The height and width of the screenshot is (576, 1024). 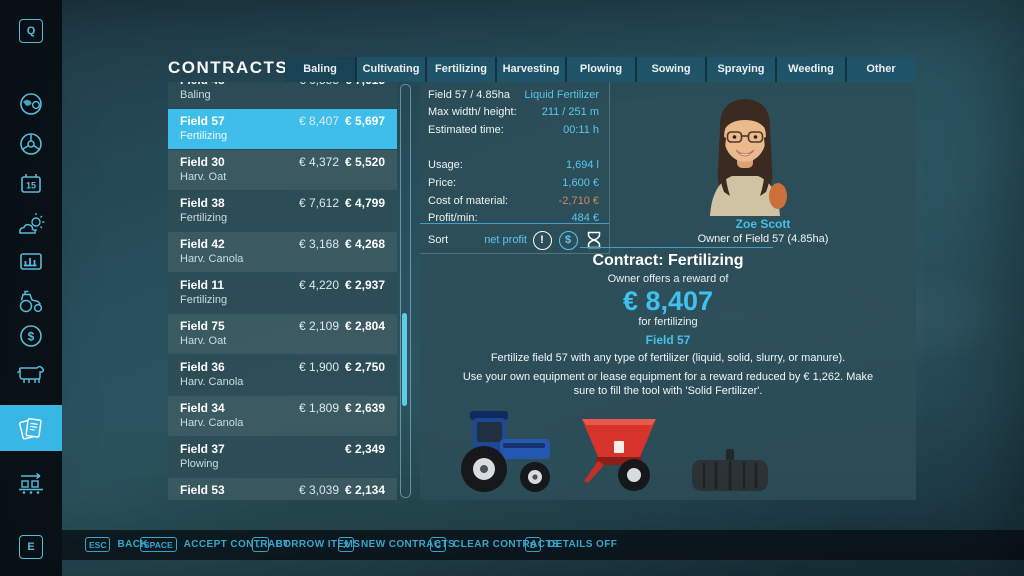 What do you see at coordinates (116, 544) in the screenshot?
I see `shortcut-back: ESC BACK` at bounding box center [116, 544].